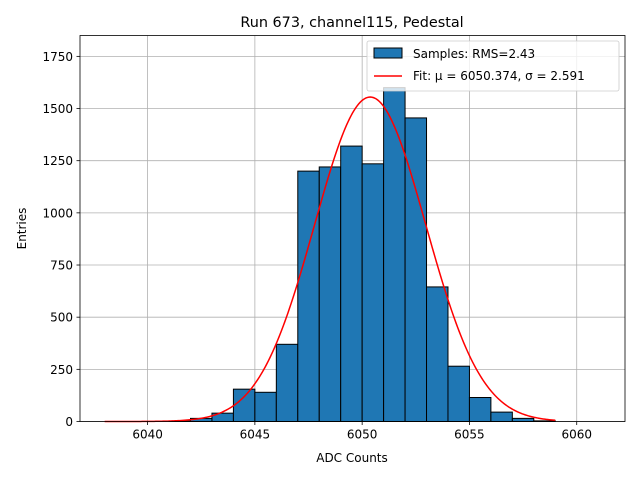 This screenshot has width=640, height=484. What do you see at coordinates (57, 109) in the screenshot?
I see `y-tick-label: 1500` at bounding box center [57, 109].